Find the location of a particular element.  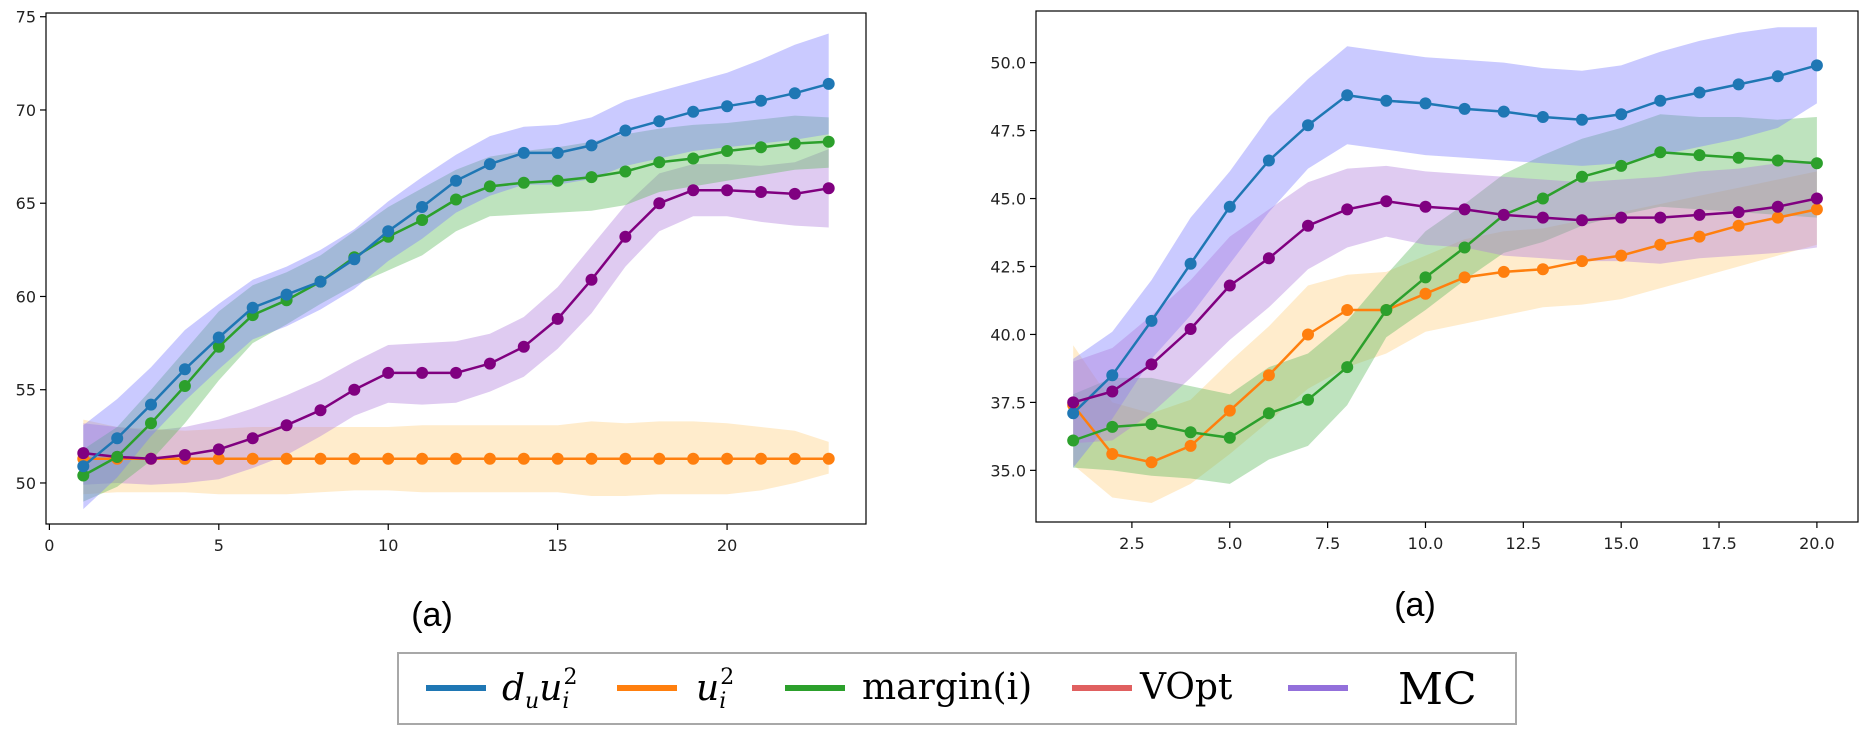

x-tick-label: 0 is located at coordinates (49, 545).